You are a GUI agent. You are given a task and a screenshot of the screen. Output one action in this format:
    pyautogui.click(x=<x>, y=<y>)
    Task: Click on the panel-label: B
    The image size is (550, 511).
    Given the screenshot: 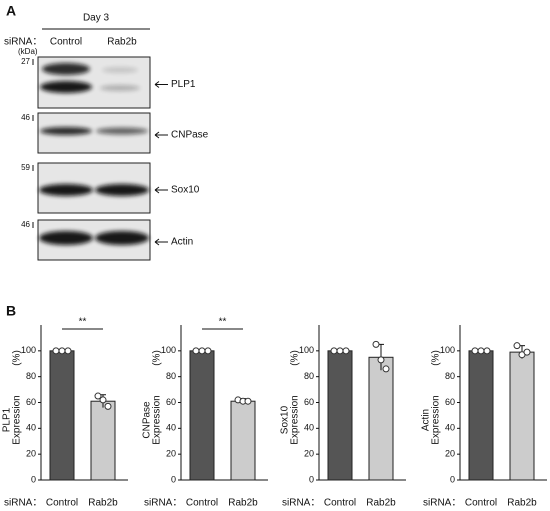 What is the action you would take?
    pyautogui.click(x=11, y=311)
    